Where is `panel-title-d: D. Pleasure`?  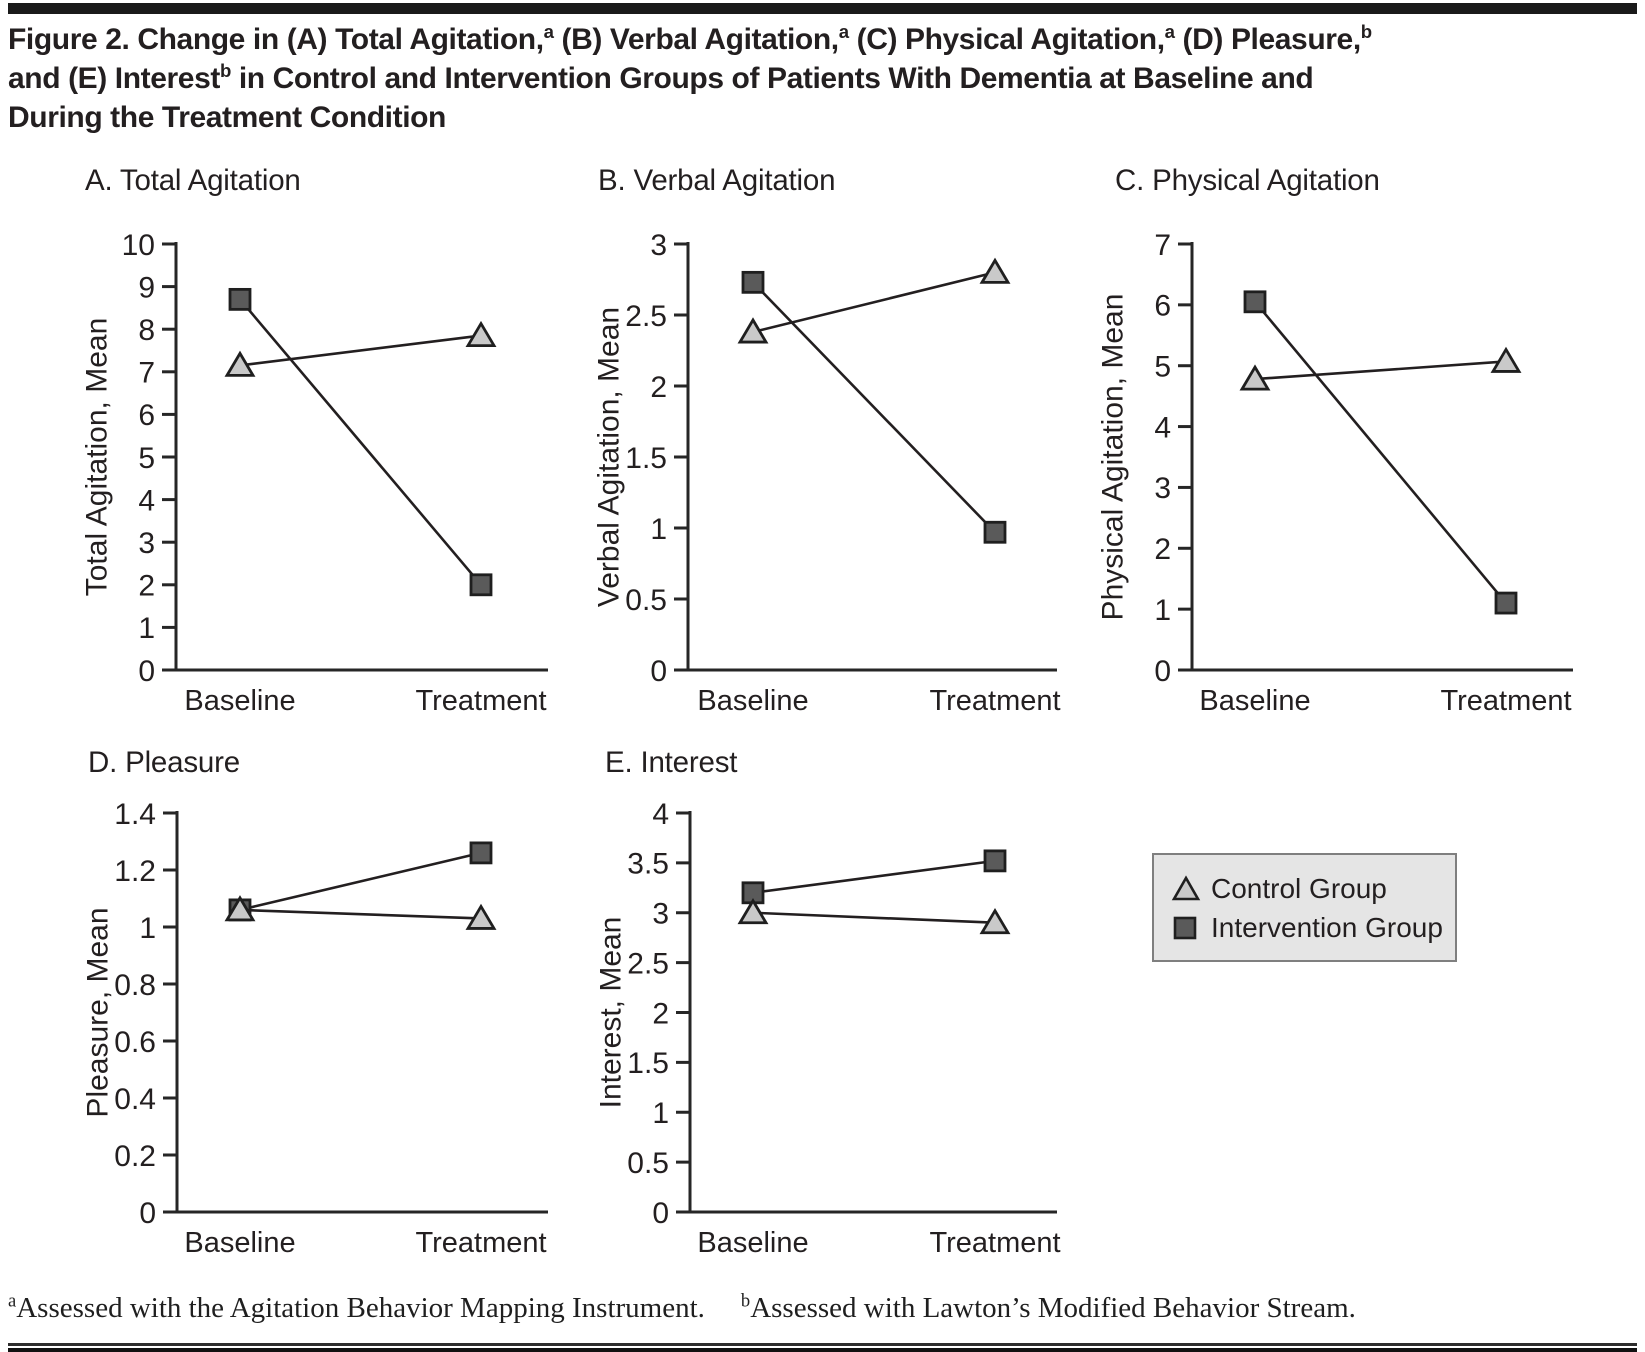
panel-title-d: D. Pleasure is located at coordinates (164, 762).